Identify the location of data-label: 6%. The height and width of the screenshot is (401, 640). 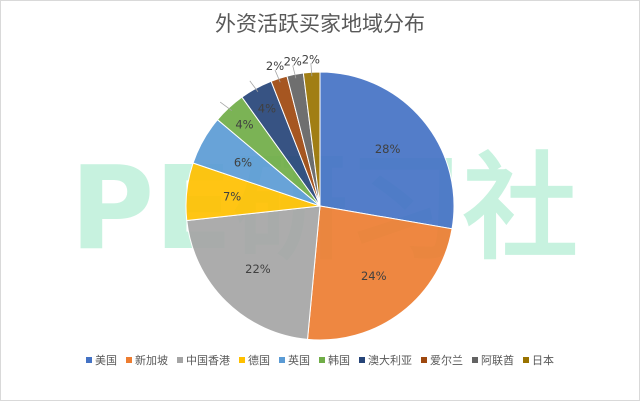
(243, 163).